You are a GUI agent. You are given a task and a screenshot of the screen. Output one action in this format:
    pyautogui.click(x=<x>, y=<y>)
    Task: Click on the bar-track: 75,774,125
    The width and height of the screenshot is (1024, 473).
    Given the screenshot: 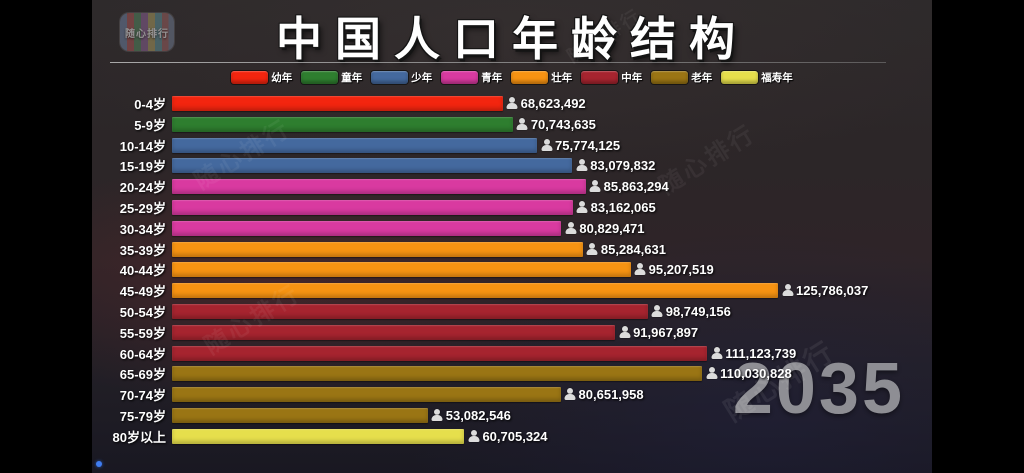 What is the action you would take?
    pyautogui.click(x=552, y=145)
    